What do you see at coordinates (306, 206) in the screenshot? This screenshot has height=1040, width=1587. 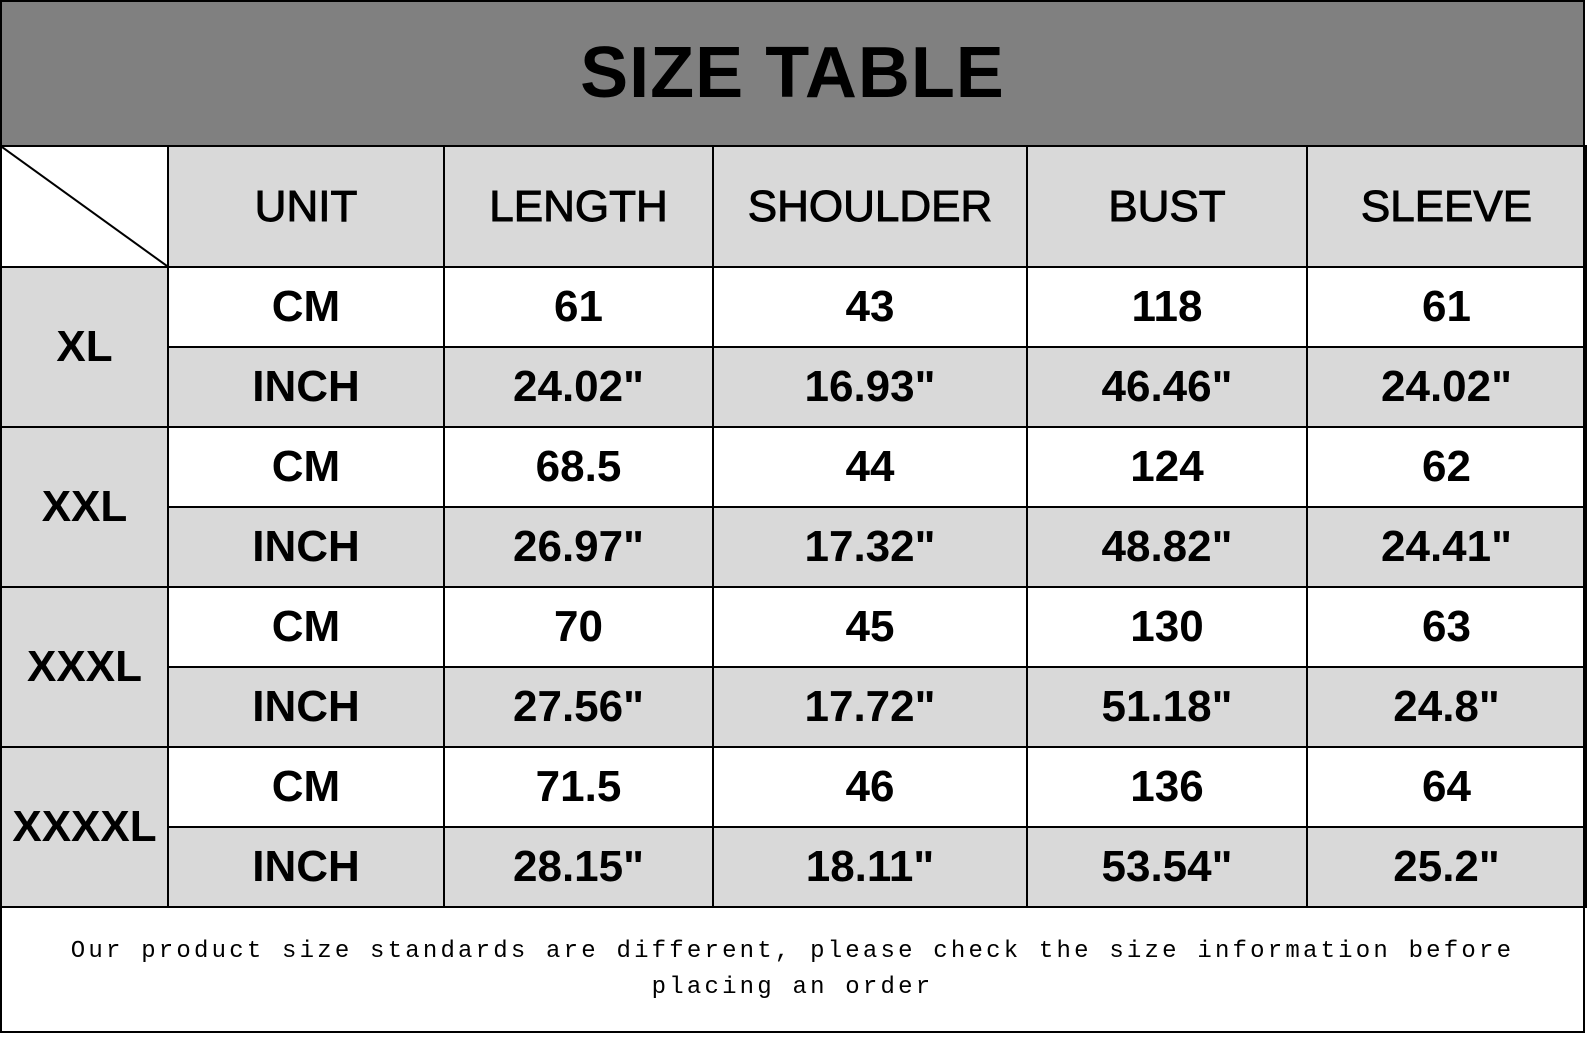 I see `header-unit: UNIT` at bounding box center [306, 206].